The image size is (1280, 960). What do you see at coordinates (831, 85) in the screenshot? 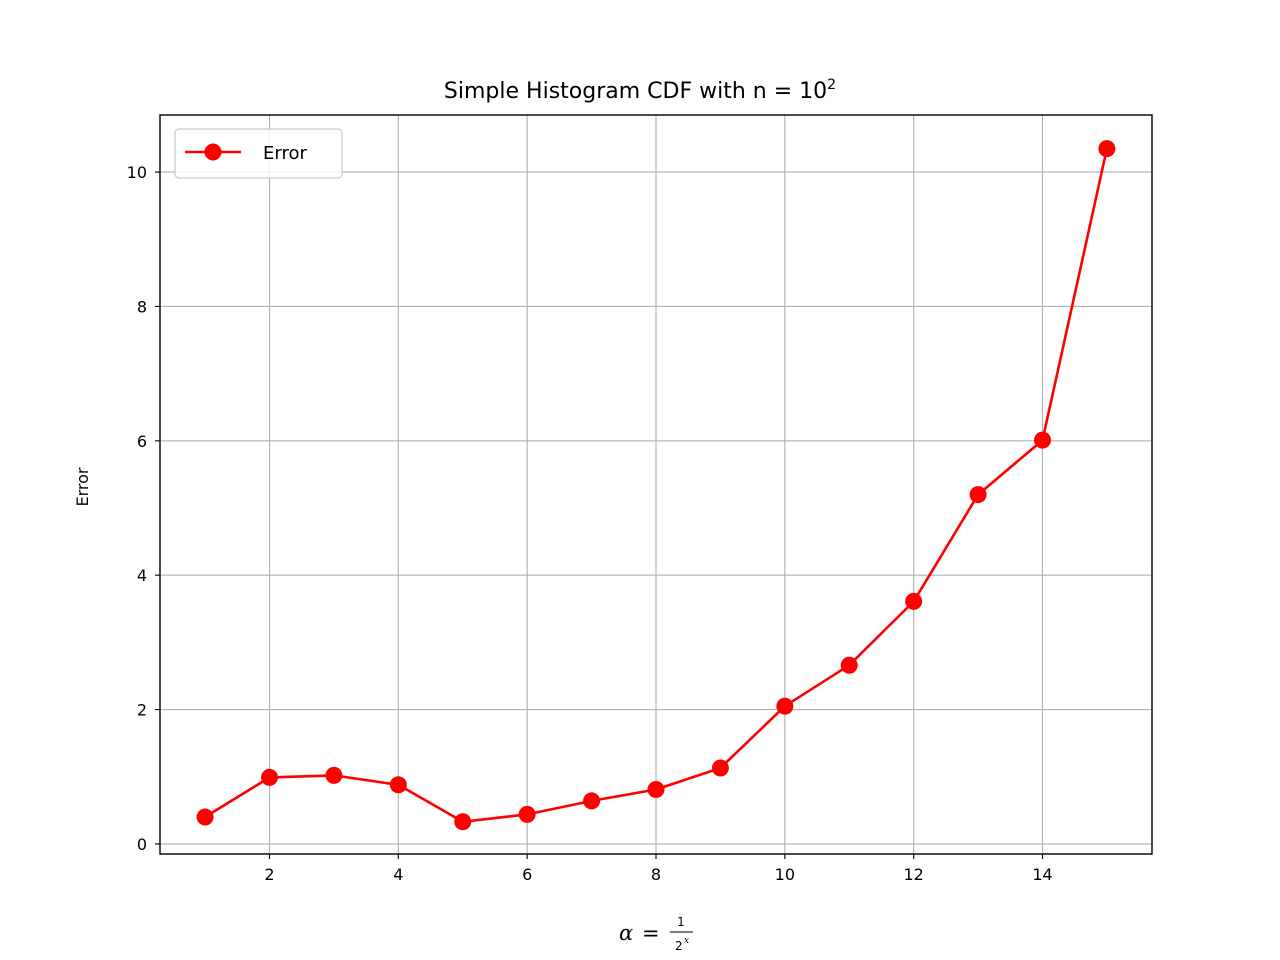
I see `chart-title-superscript: 2` at bounding box center [831, 85].